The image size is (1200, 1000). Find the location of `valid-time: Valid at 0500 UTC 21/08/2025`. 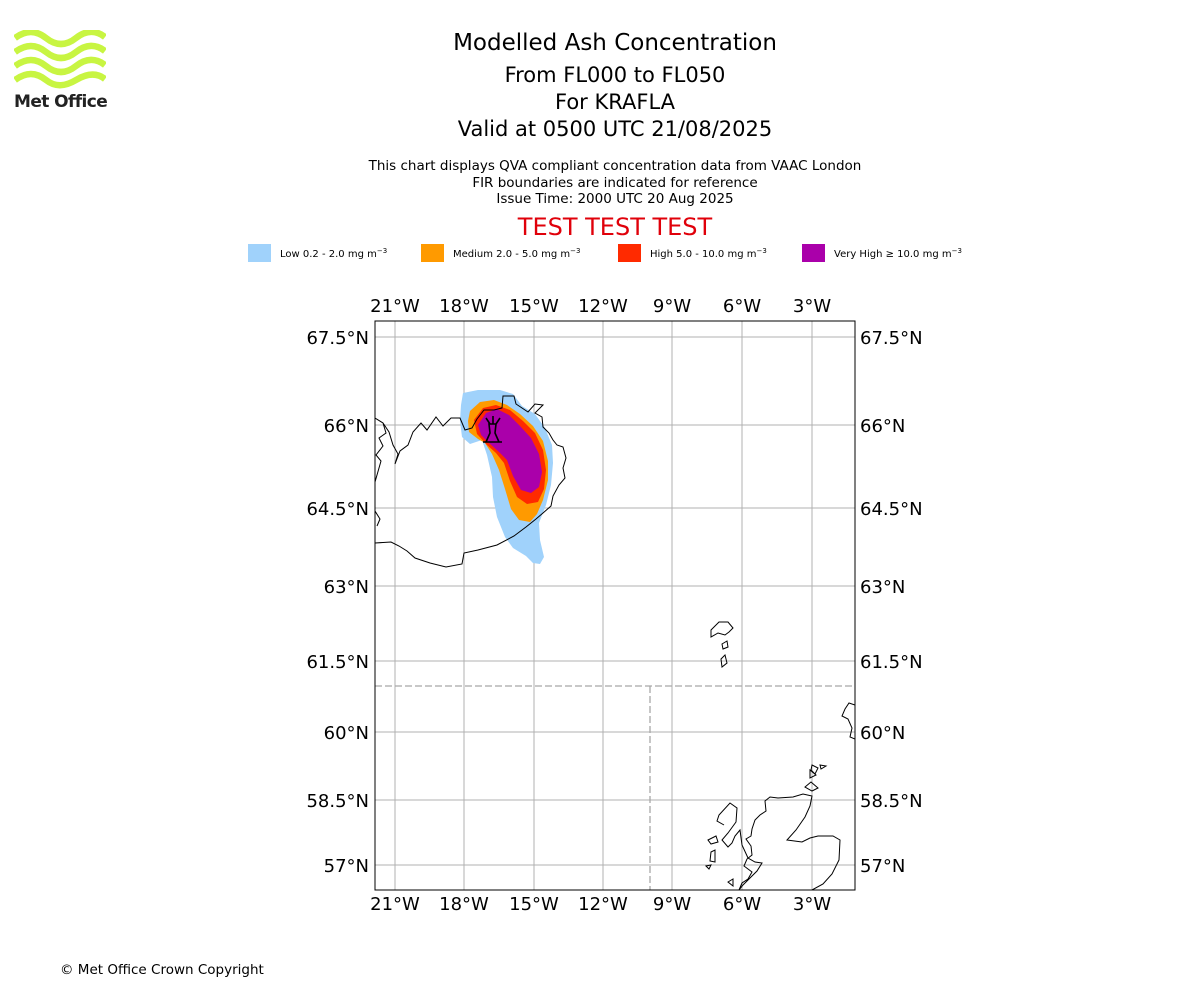

valid-time: Valid at 0500 UTC 21/08/2025 is located at coordinates (615, 129).